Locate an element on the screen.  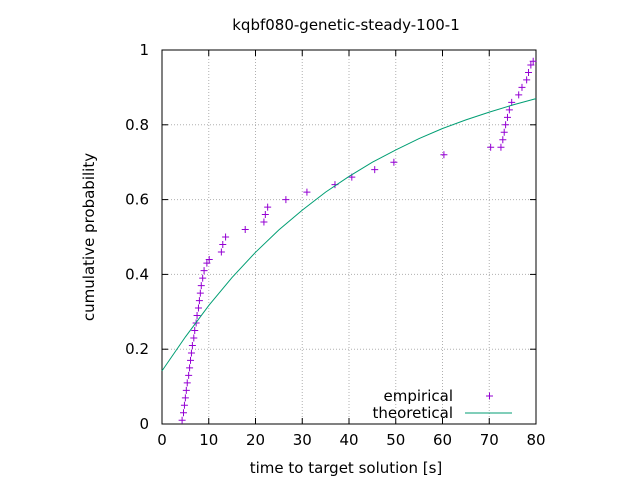
y-tick-label: 0.2 is located at coordinates (137, 349).